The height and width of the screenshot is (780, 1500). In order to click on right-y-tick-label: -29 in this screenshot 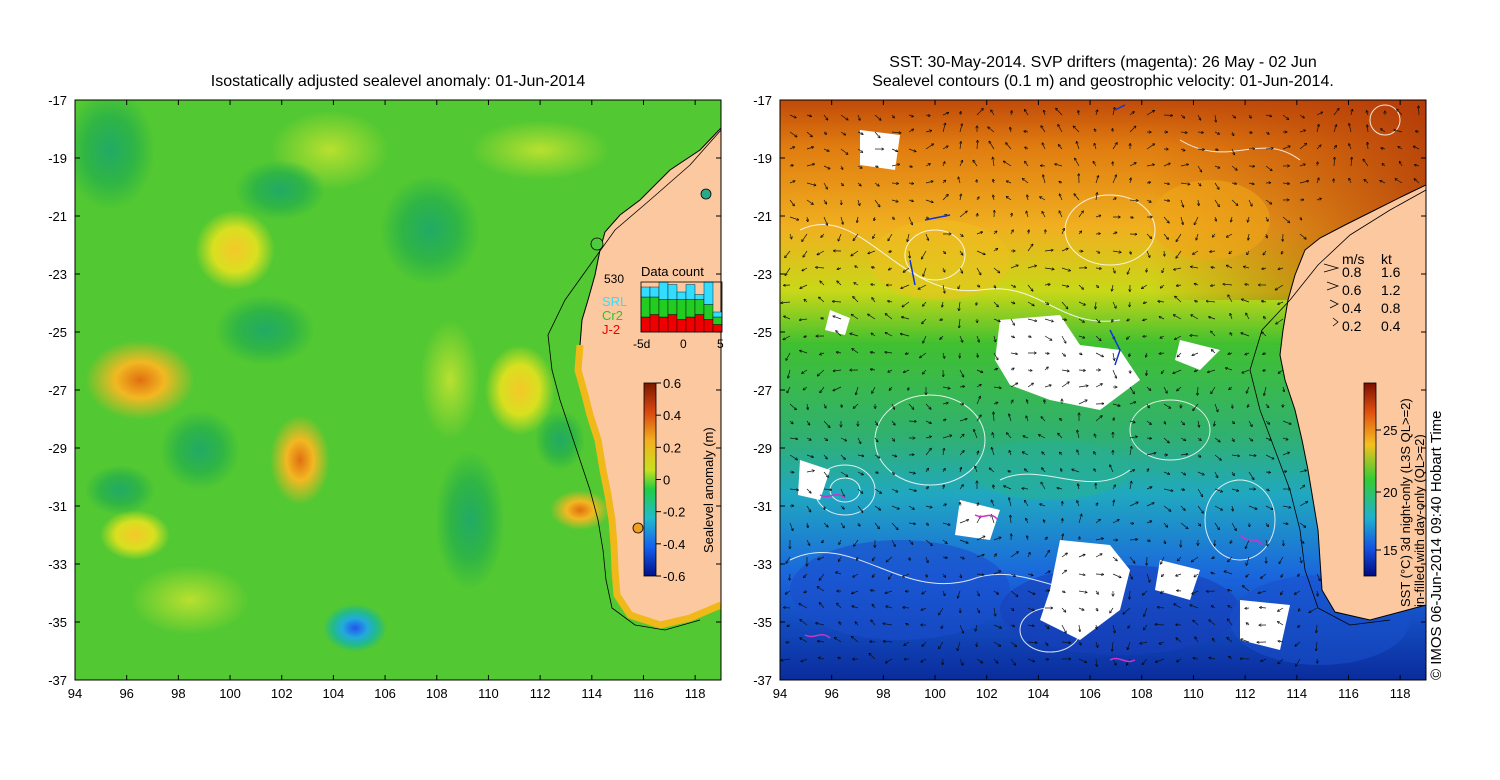, I will do `click(762, 448)`.